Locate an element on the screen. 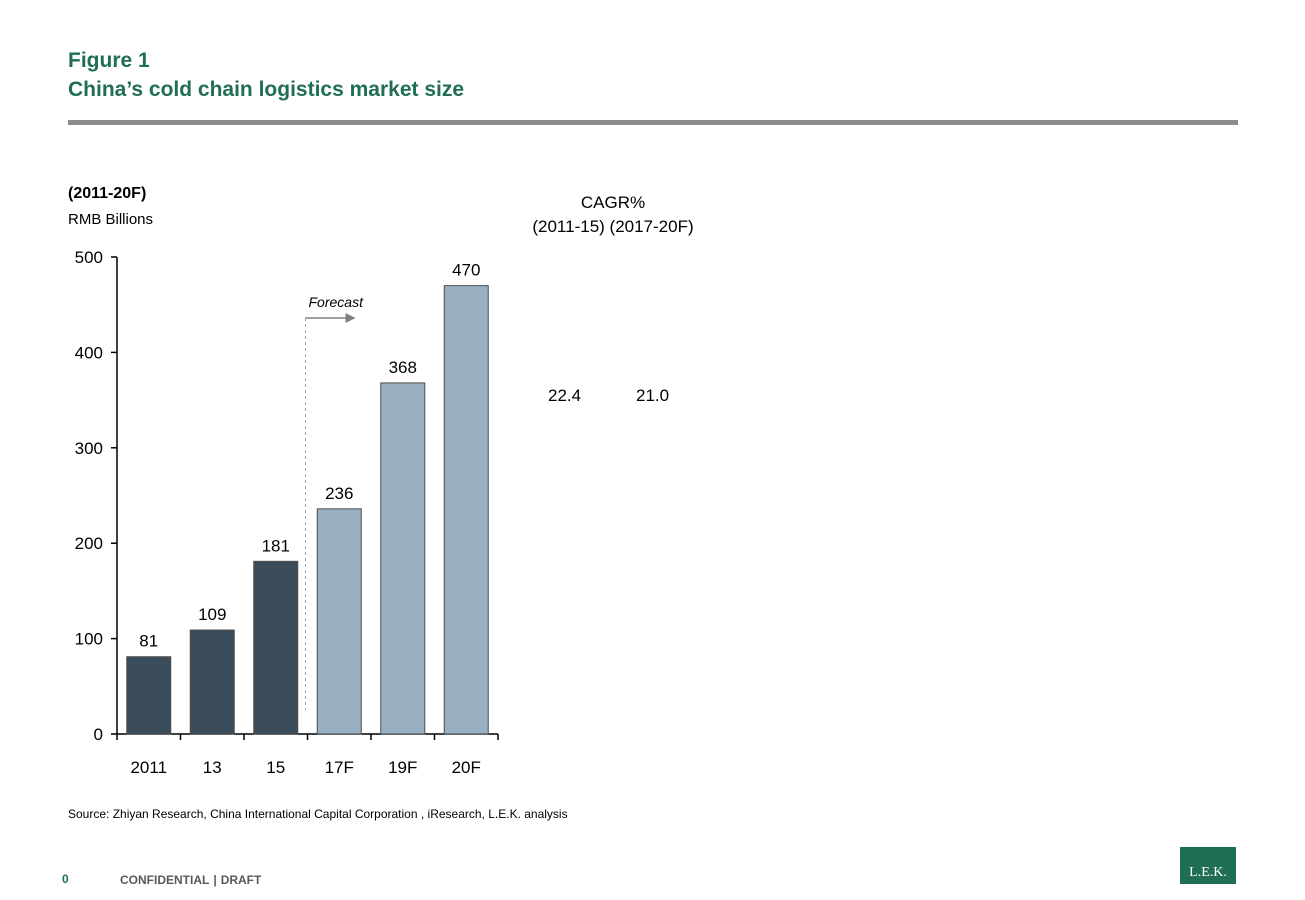 The image size is (1305, 900). data-label-13: 109 is located at coordinates (212, 614).